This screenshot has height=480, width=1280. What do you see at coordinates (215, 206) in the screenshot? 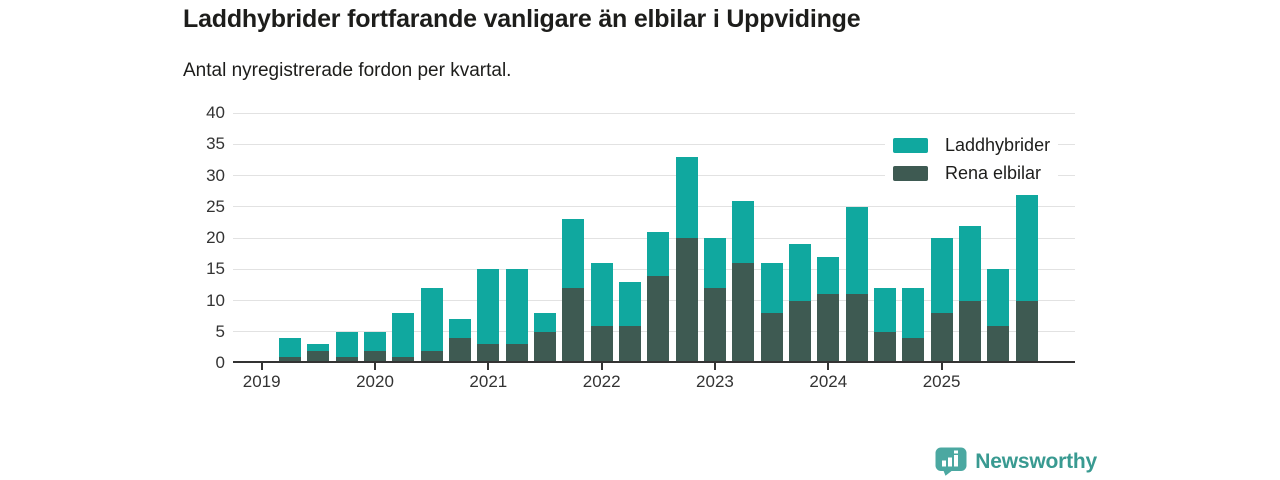
I see `y-axis-label-25: 25` at bounding box center [215, 206].